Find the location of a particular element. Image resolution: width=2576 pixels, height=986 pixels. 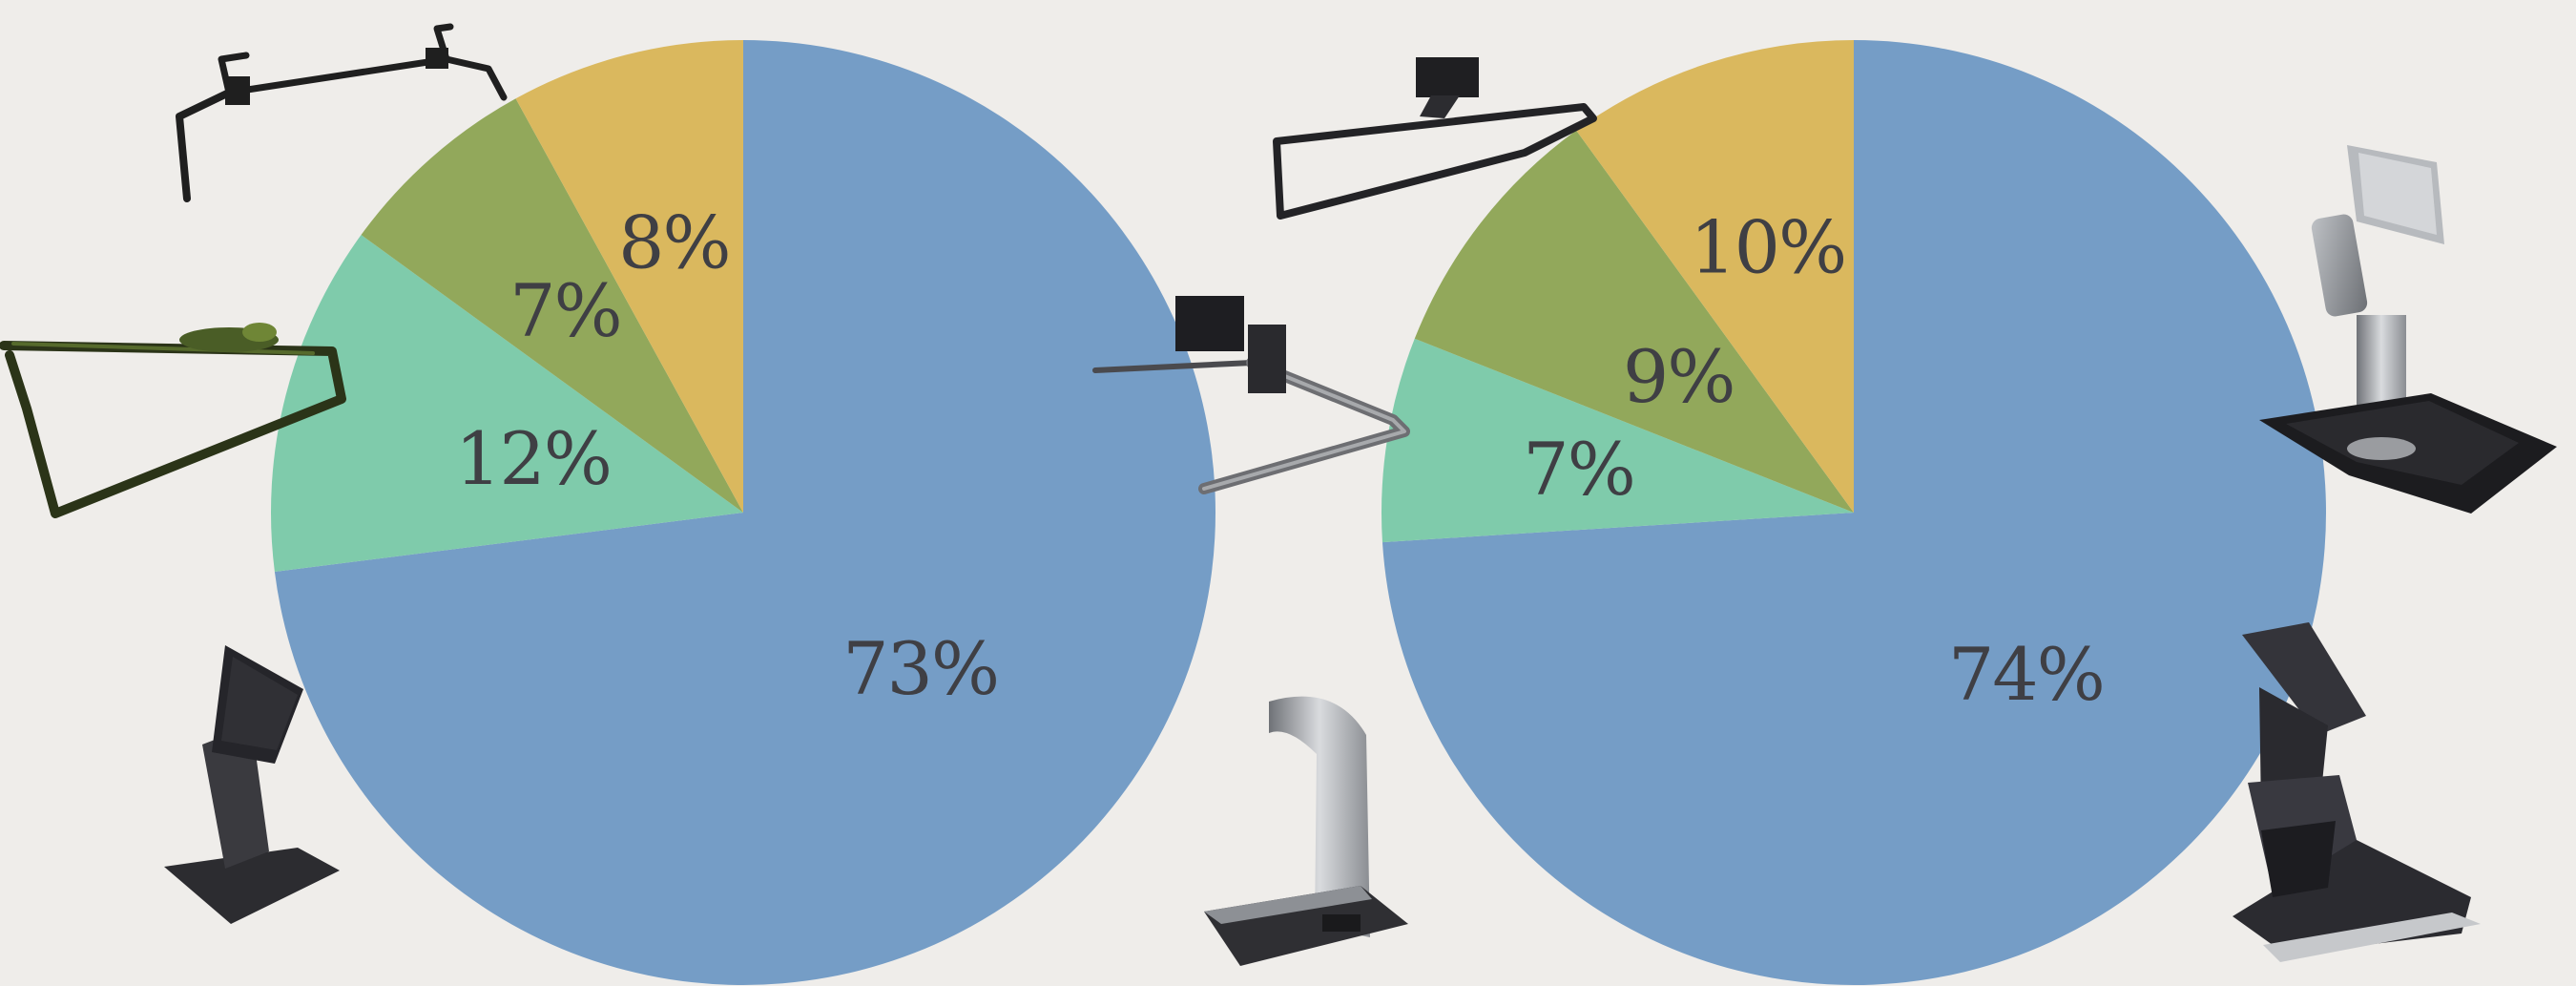

tilt-touch-stand-image is located at coordinates (252, 785).